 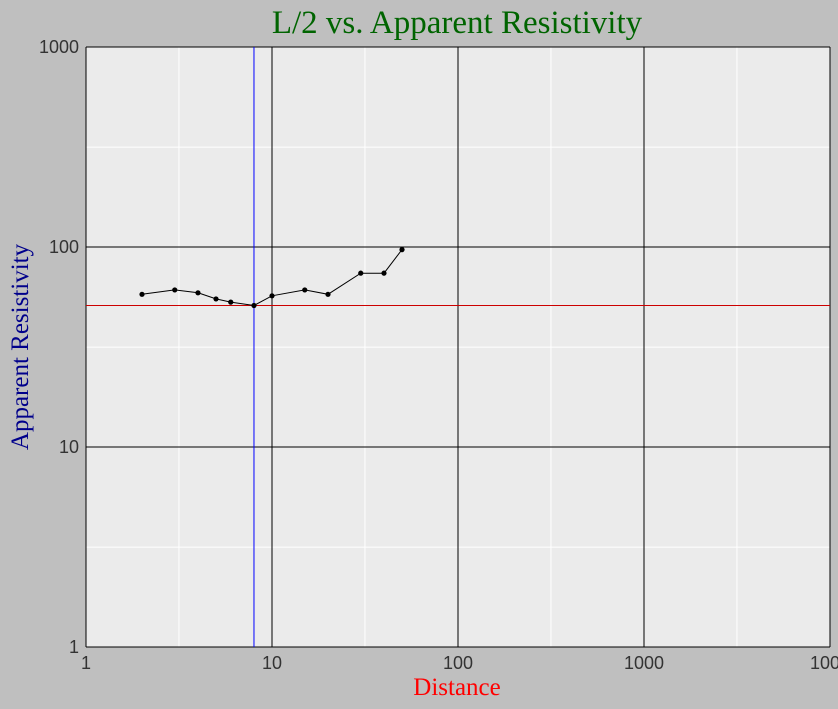 What do you see at coordinates (74, 647) in the screenshot?
I see `y-tick-label: 1` at bounding box center [74, 647].